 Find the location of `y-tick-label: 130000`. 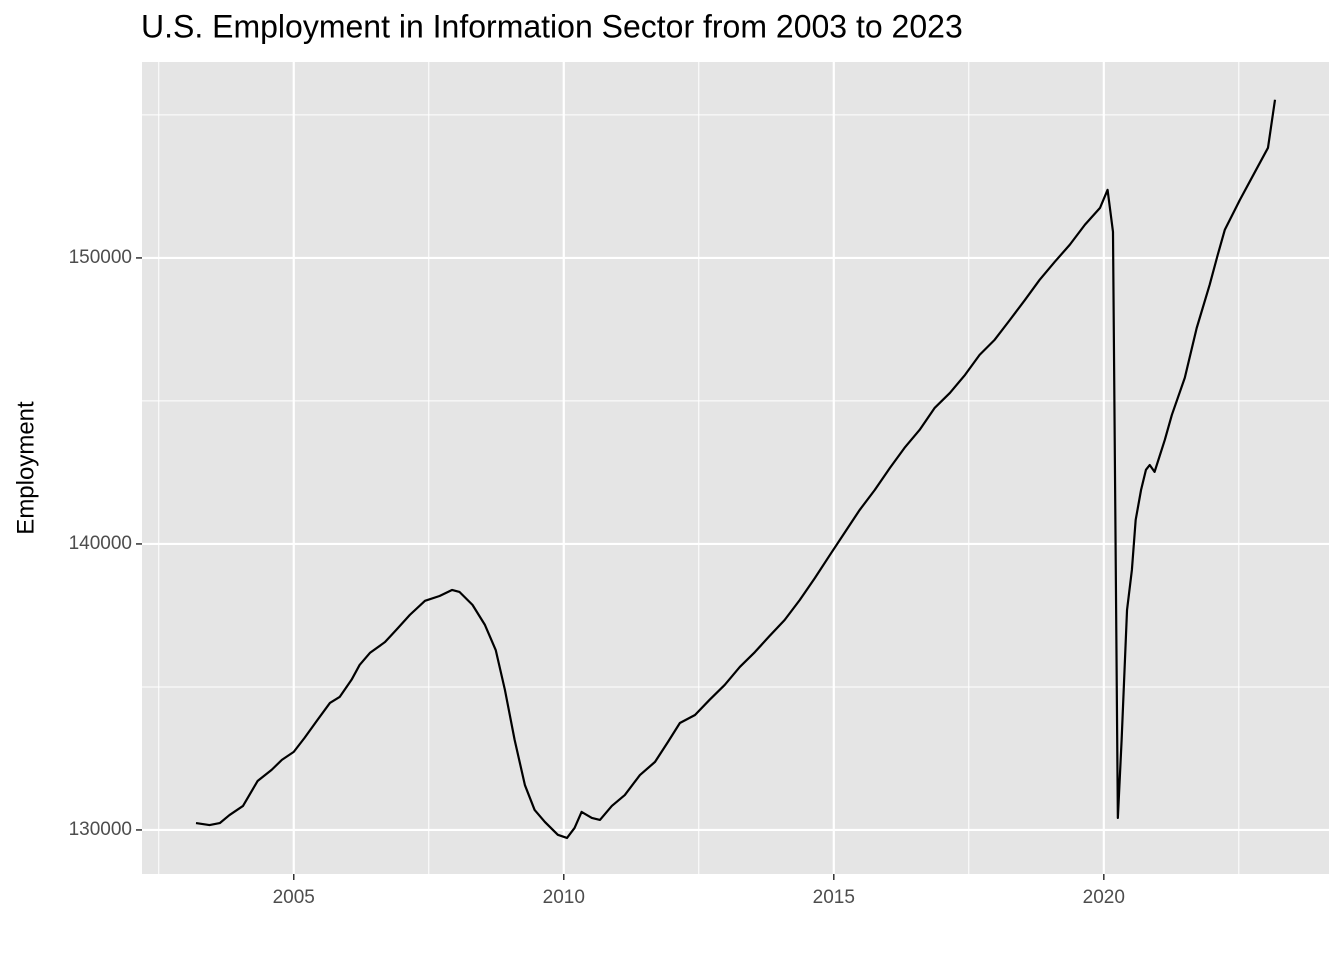

y-tick-label: 130000 is located at coordinates (100, 829).